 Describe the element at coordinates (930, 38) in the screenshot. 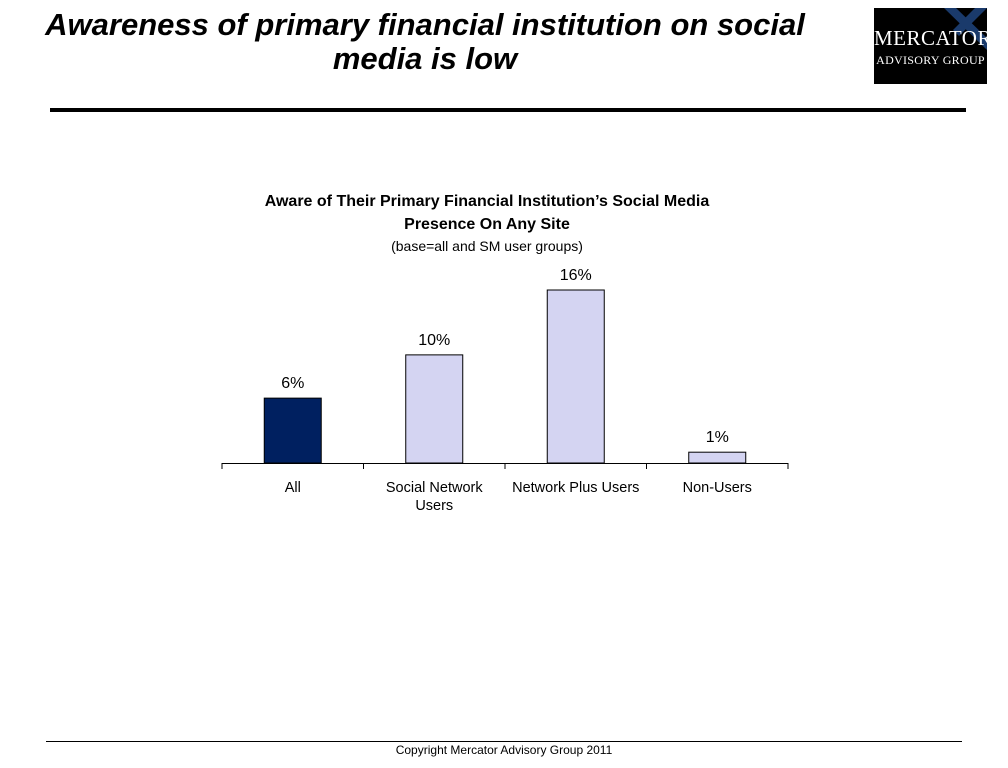

I see `logo-name: Mercator` at that location.